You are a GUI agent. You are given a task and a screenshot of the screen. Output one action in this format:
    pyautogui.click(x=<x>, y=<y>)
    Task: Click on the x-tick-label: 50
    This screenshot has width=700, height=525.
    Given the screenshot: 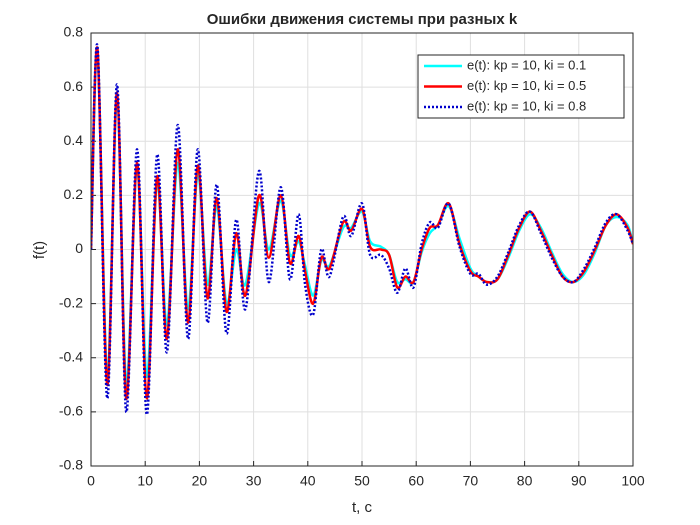 What is the action you would take?
    pyautogui.click(x=362, y=481)
    